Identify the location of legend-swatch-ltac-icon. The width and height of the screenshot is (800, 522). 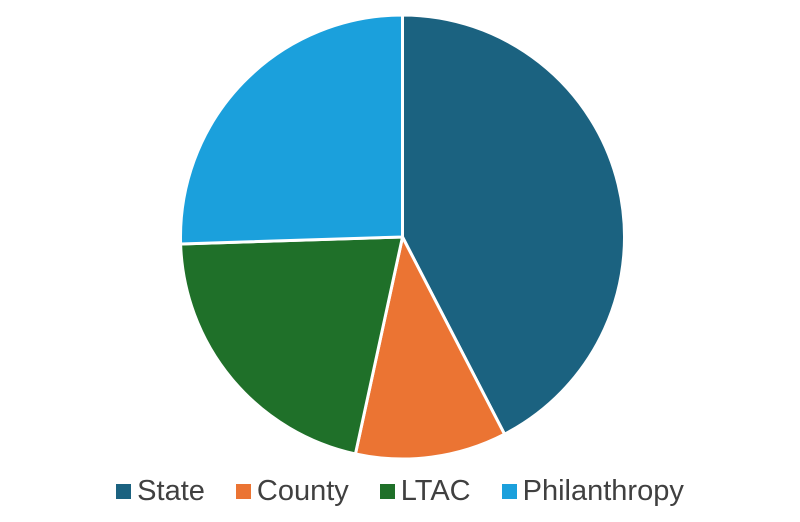
(387, 491).